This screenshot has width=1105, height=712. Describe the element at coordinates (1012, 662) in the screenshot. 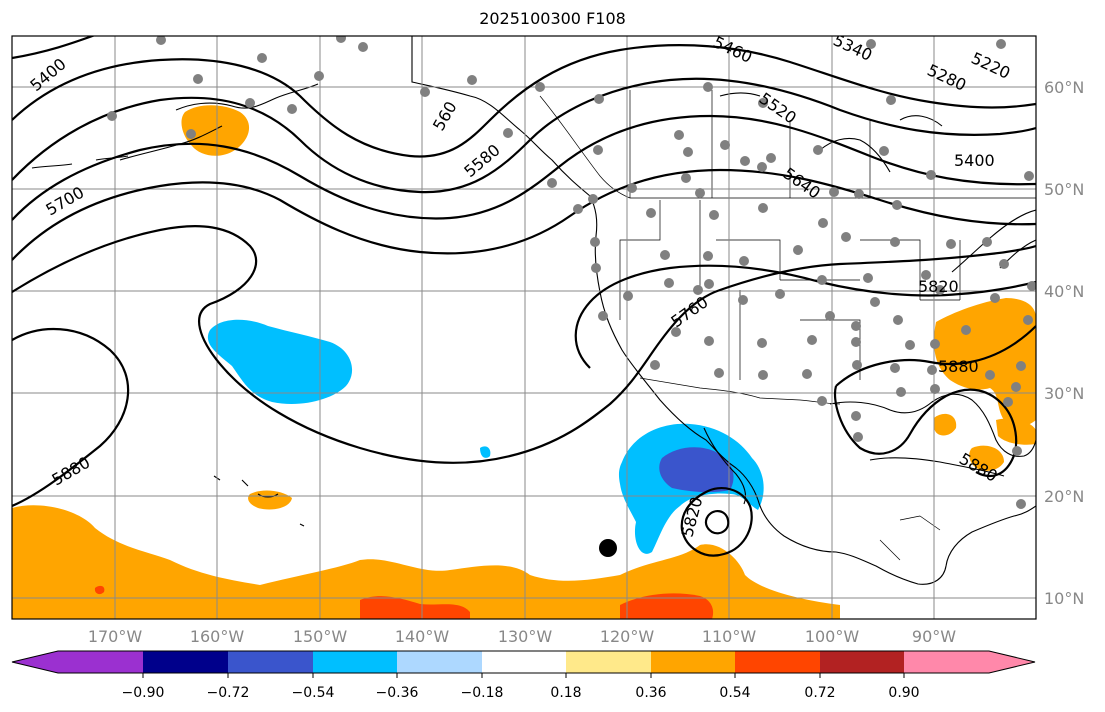

I see `colorbar-extend-max` at that location.